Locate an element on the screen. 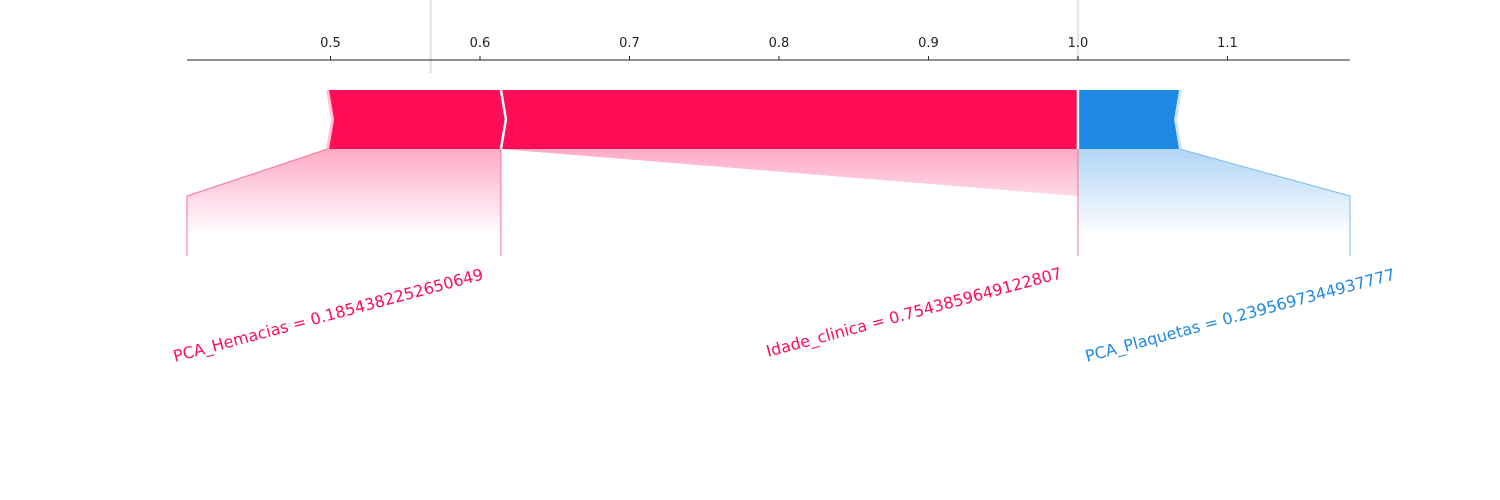  x-tick-label: 0.5 is located at coordinates (330, 43).